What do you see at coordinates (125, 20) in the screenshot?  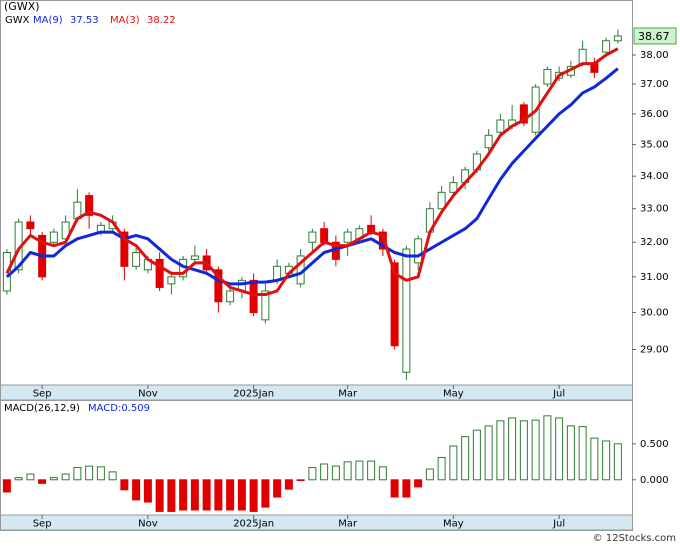 I see `legend-label: MA(3)` at bounding box center [125, 20].